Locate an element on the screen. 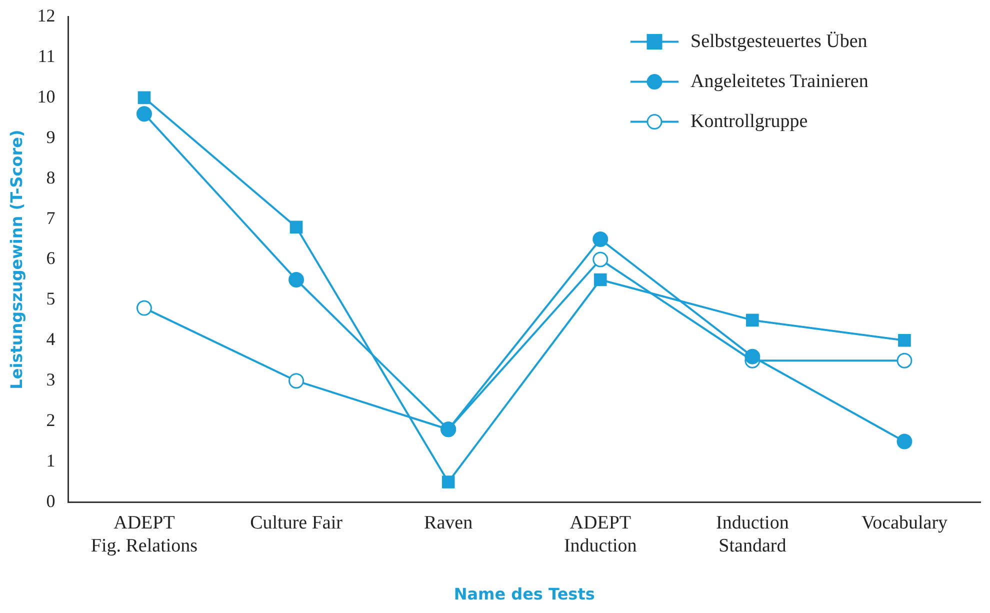 The width and height of the screenshot is (990, 613). y-axis-title: Leistungszugewinn (T-Score) is located at coordinates (16, 260).